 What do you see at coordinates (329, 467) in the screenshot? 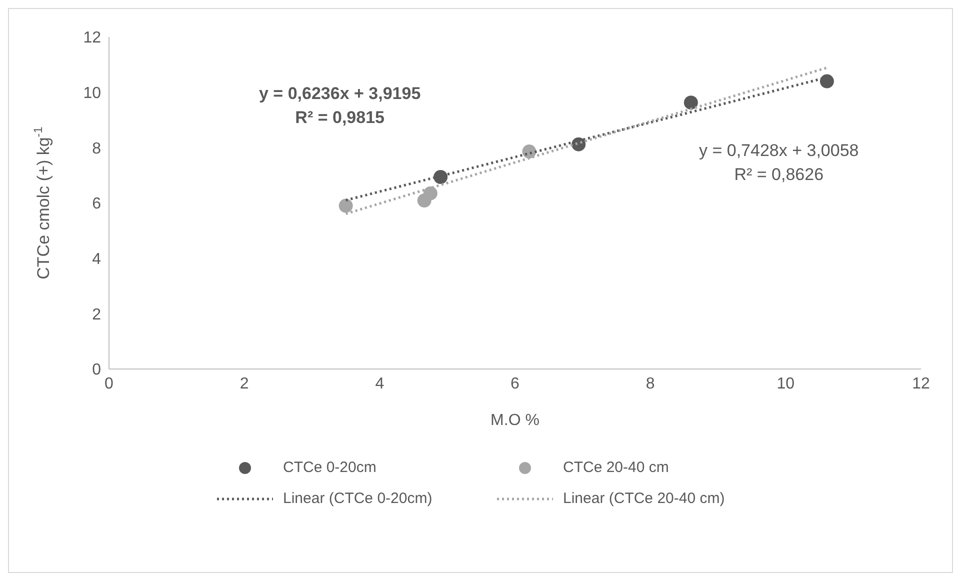
I see `legend-label: CTCe 0-20cm` at bounding box center [329, 467].